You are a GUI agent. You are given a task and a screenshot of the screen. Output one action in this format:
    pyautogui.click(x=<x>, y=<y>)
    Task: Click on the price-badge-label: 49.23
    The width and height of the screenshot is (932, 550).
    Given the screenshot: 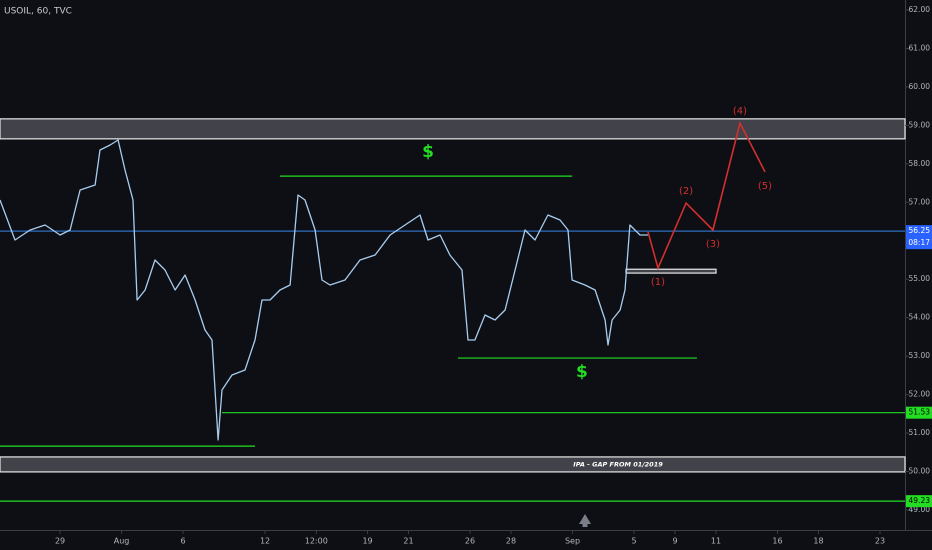 What is the action you would take?
    pyautogui.click(x=920, y=500)
    